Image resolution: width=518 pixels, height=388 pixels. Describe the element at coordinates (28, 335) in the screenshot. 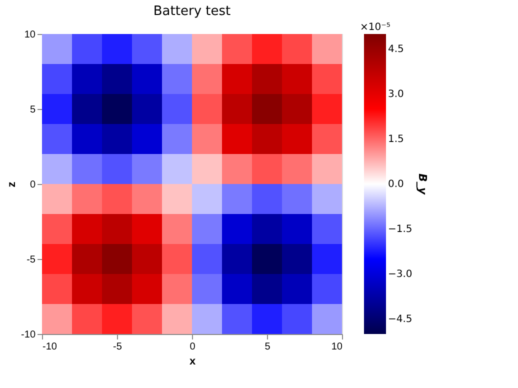

I see `y-tick-label: -10` at that location.